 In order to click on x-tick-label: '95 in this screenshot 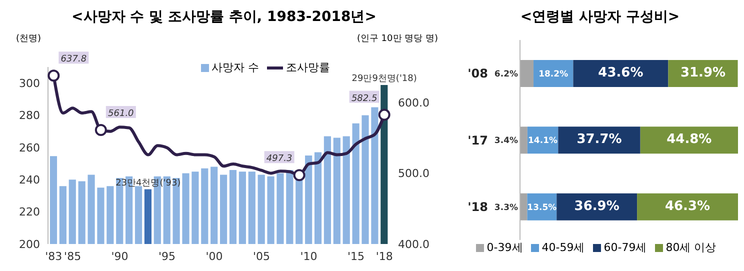, I will do `click(167, 256)`.